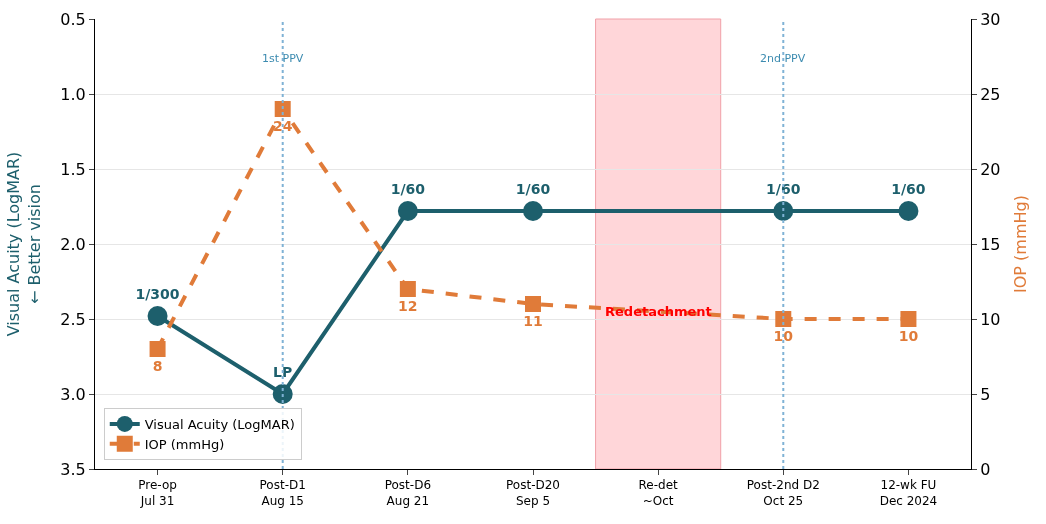  What do you see at coordinates (157, 365) in the screenshot?
I see `data-label: 8` at bounding box center [157, 365].